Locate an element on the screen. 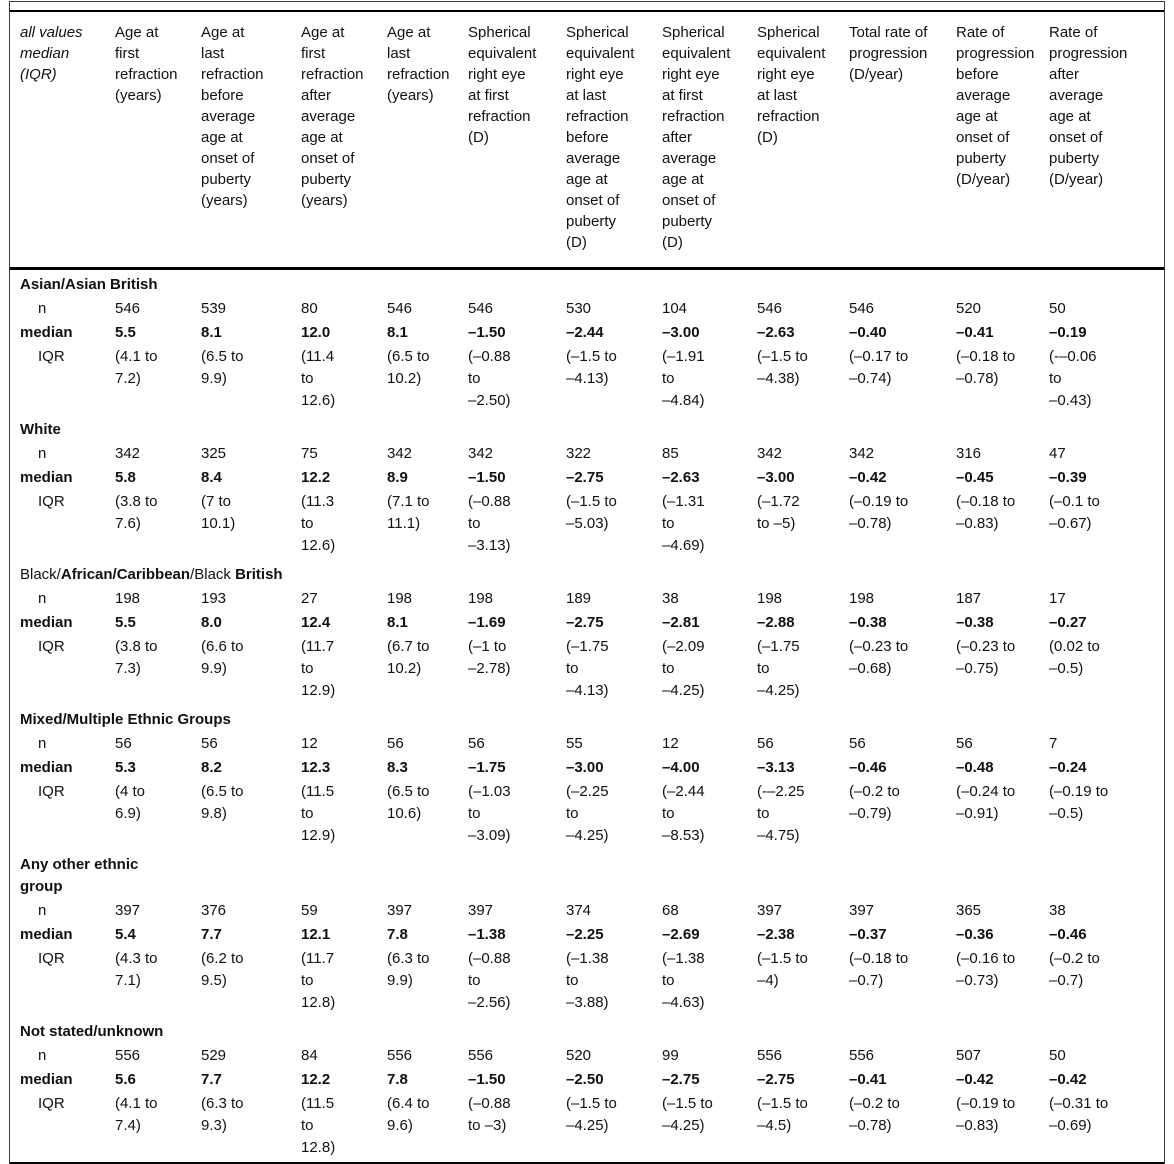 The width and height of the screenshot is (1174, 1164). iqr-value-cell: (–0.88 to –3) is located at coordinates (489, 1114).